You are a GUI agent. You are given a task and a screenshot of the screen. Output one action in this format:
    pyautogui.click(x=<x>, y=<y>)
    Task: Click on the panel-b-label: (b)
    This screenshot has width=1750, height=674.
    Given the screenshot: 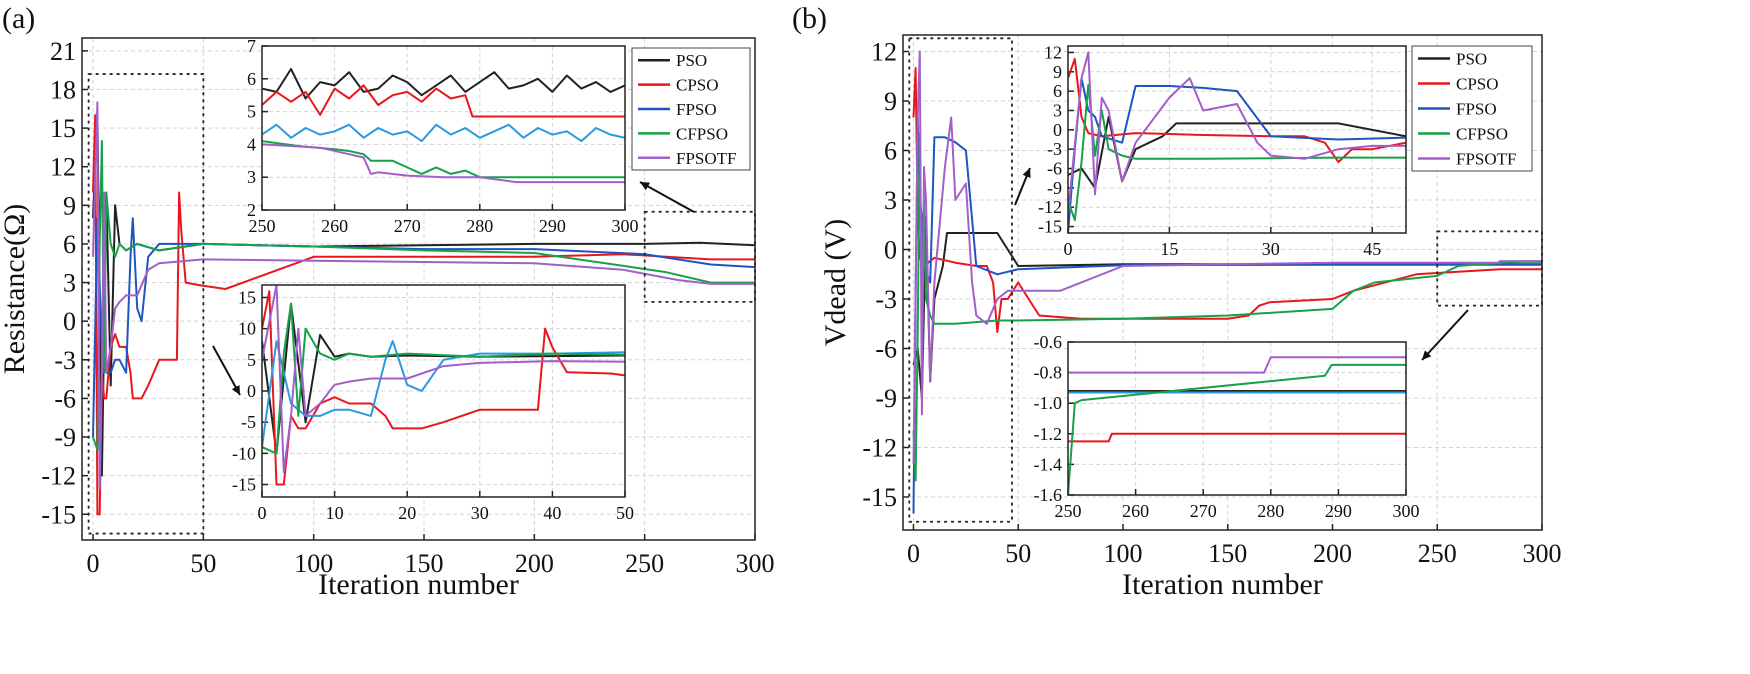 What is the action you would take?
    pyautogui.click(x=809, y=18)
    